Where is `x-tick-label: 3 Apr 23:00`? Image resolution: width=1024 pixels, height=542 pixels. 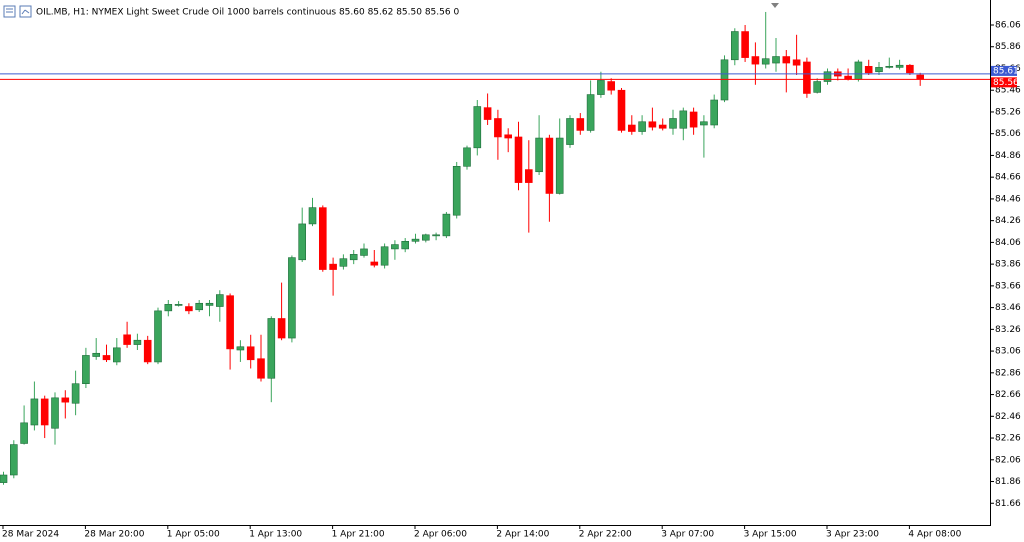 x-tick-label: 3 Apr 23:00 is located at coordinates (852, 535).